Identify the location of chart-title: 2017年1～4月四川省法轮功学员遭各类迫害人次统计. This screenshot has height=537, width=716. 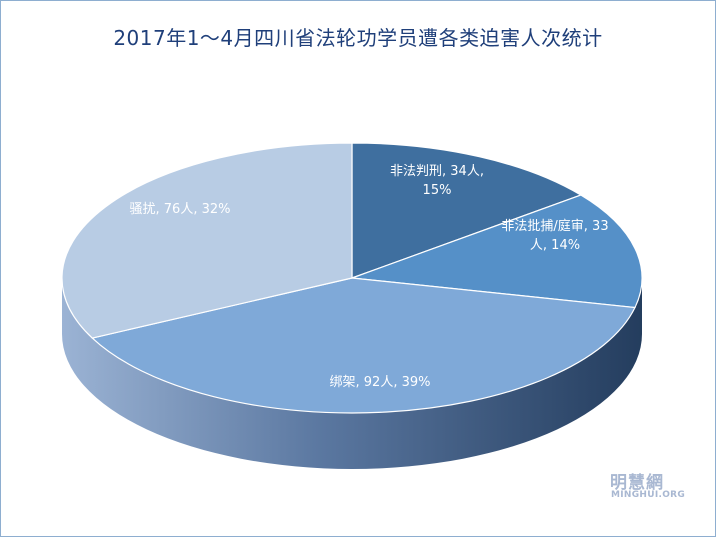
(358, 38).